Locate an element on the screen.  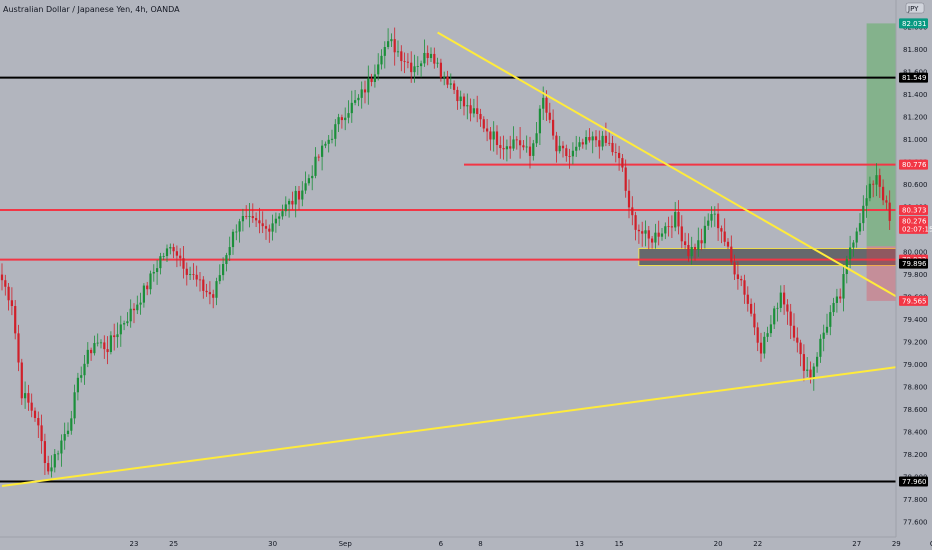
time-axis: 232530Sep68131520222729Oct57 is located at coordinates (531, 544).